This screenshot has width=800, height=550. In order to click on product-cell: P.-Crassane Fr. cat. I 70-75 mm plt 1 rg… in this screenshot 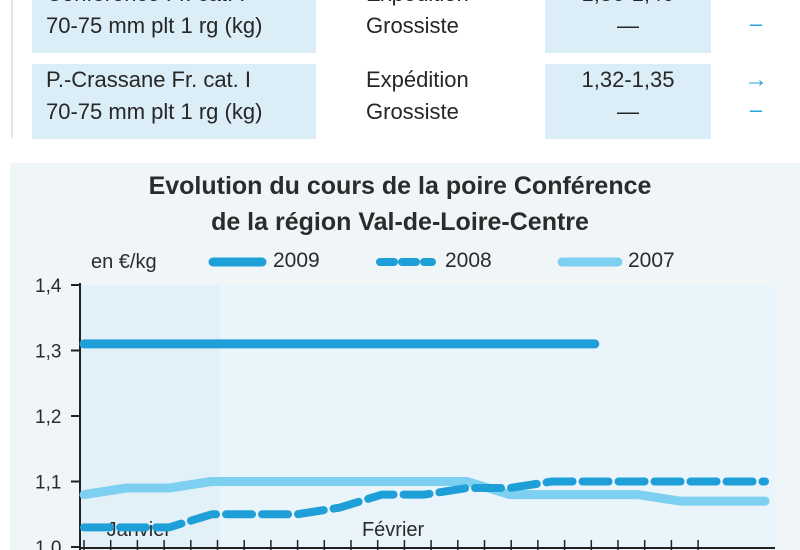, I will do `click(174, 101)`.